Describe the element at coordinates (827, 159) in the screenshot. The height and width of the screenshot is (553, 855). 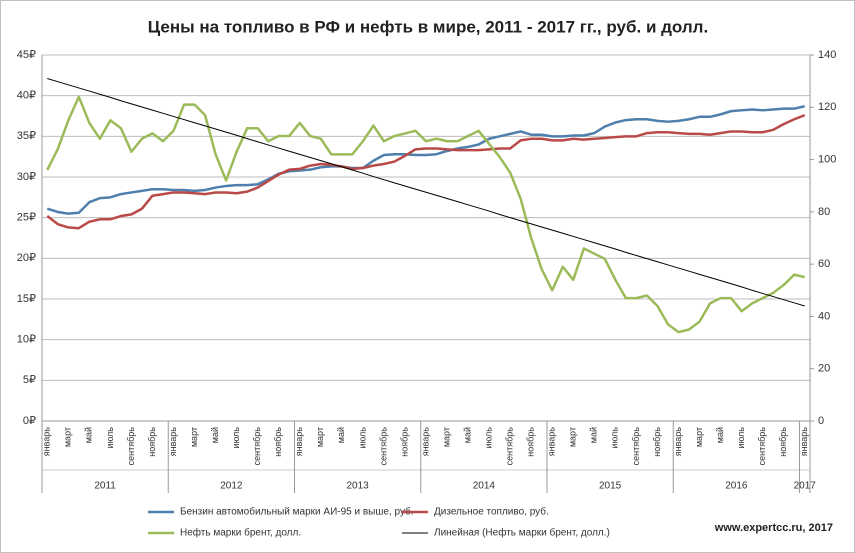
I see `y2-tick-label: 100` at that location.